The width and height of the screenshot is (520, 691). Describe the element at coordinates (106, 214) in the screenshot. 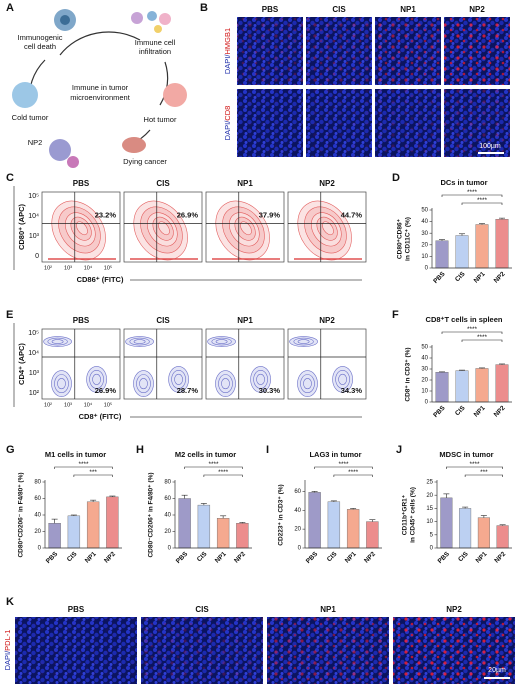

I see `quadrant-percent: 23.2%` at that location.